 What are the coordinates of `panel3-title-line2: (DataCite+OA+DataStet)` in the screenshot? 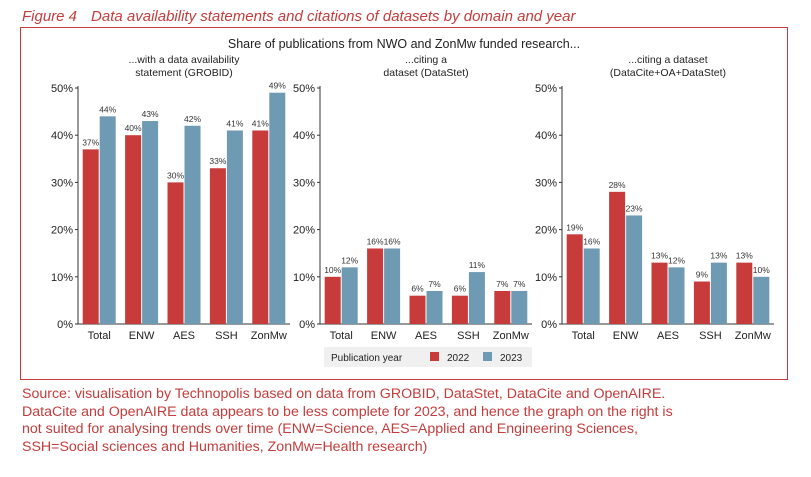 It's located at (668, 73).